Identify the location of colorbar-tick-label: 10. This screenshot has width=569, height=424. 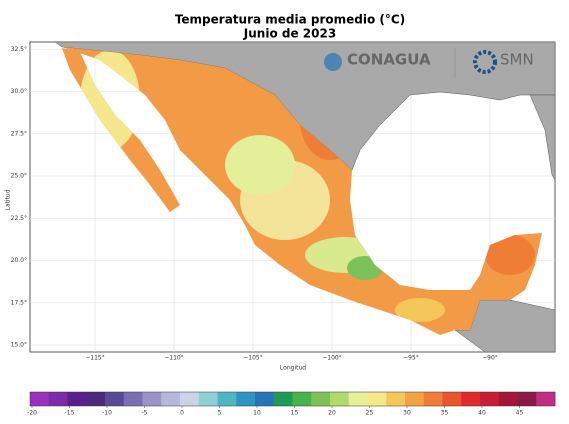
(257, 413).